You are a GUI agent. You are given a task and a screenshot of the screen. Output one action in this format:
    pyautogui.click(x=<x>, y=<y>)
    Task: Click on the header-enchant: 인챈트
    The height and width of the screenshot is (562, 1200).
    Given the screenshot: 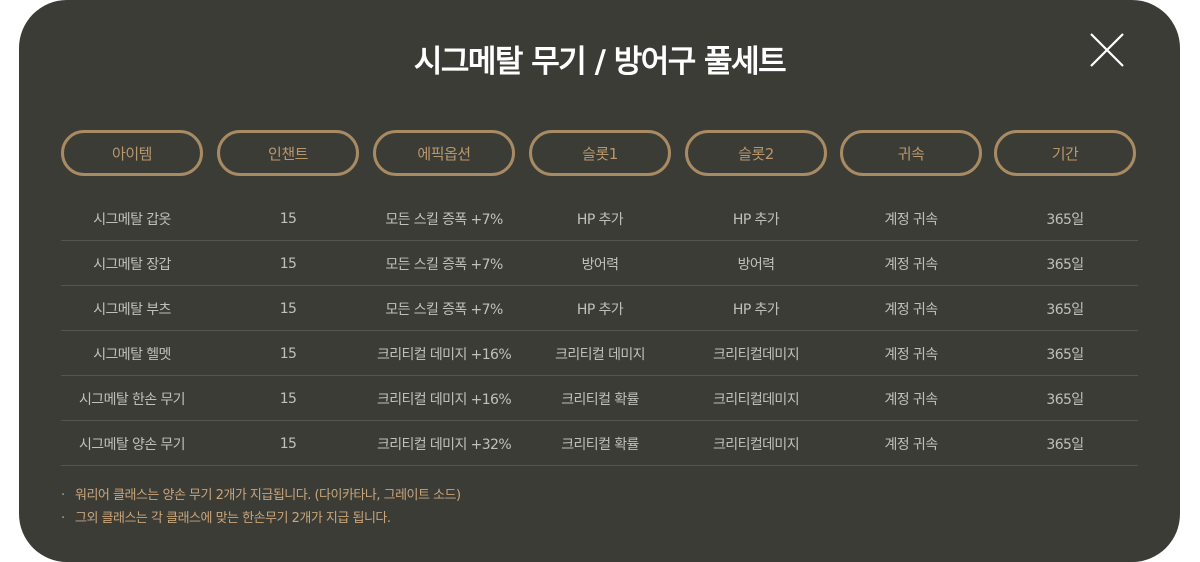 What is the action you would take?
    pyautogui.click(x=288, y=153)
    